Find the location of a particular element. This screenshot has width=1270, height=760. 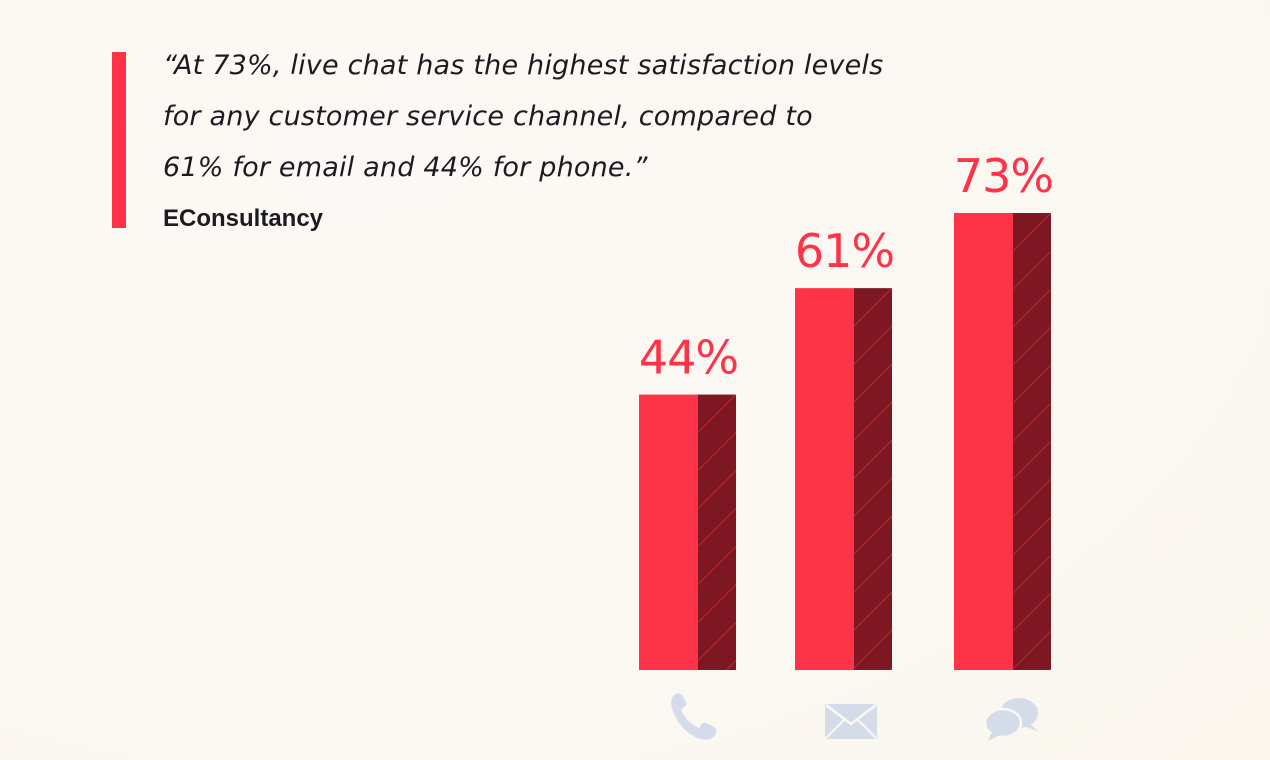

bar-chat is located at coordinates (1002, 442).